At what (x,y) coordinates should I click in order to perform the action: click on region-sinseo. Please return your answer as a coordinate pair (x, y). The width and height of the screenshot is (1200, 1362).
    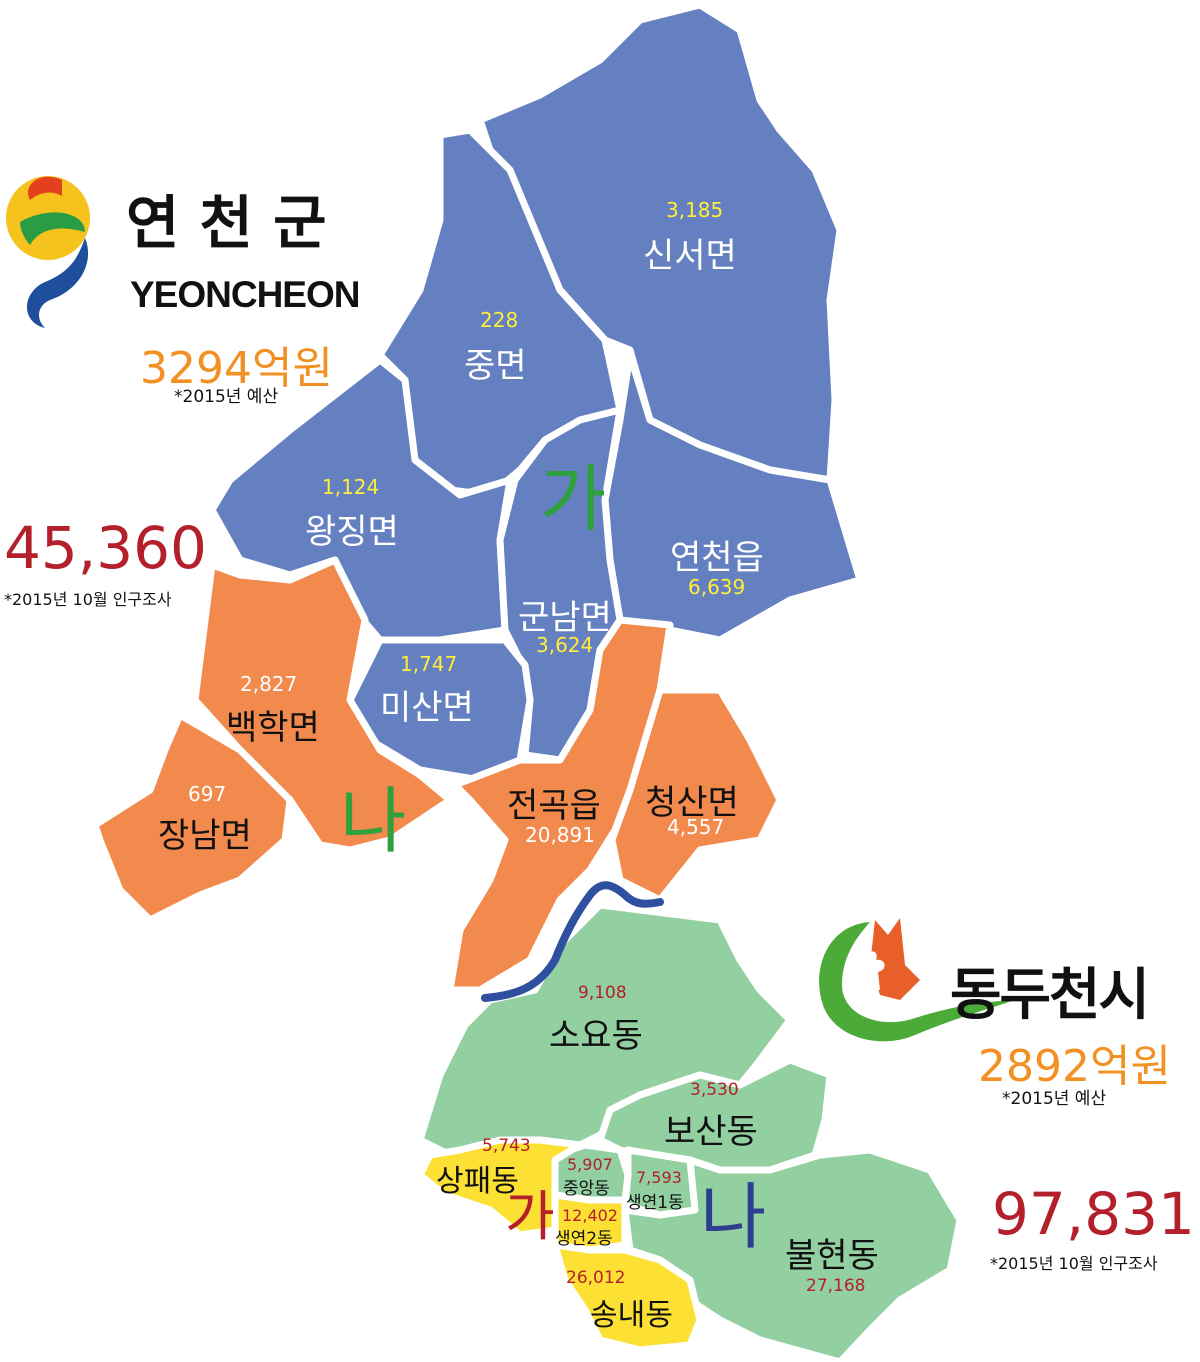
    Looking at the image, I should click on (660, 242).